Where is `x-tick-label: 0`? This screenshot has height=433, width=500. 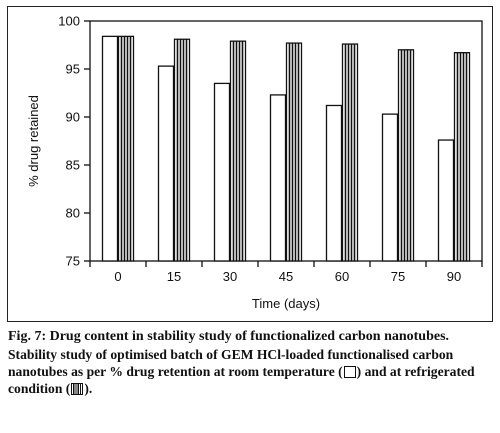 x-tick-label: 0 is located at coordinates (117, 276).